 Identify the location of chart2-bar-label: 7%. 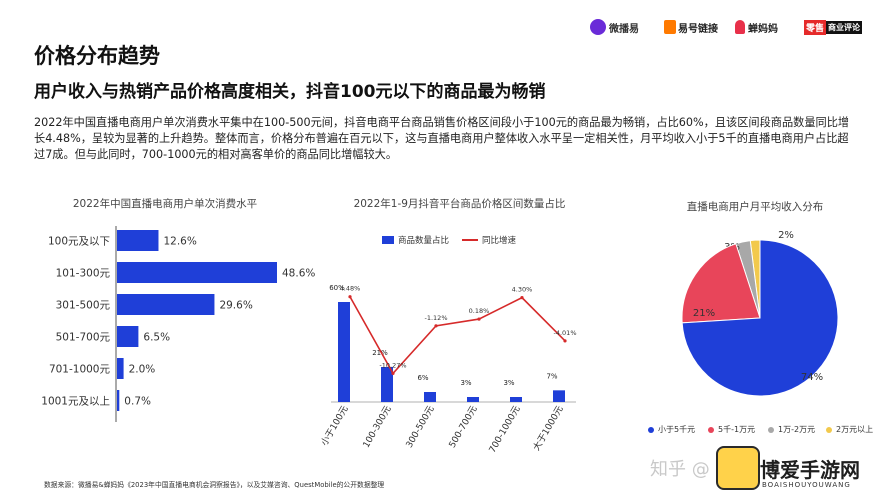
(551, 376).